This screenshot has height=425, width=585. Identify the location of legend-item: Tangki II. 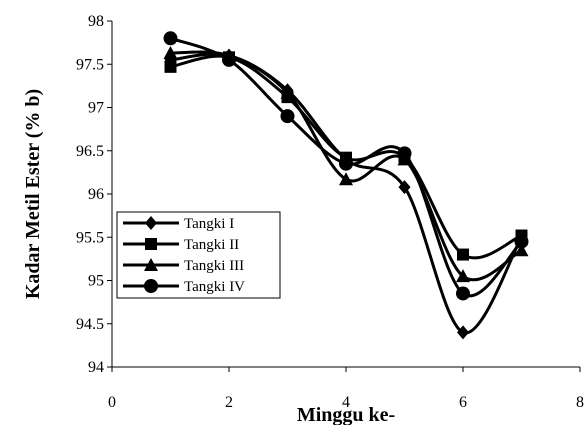
(181, 245).